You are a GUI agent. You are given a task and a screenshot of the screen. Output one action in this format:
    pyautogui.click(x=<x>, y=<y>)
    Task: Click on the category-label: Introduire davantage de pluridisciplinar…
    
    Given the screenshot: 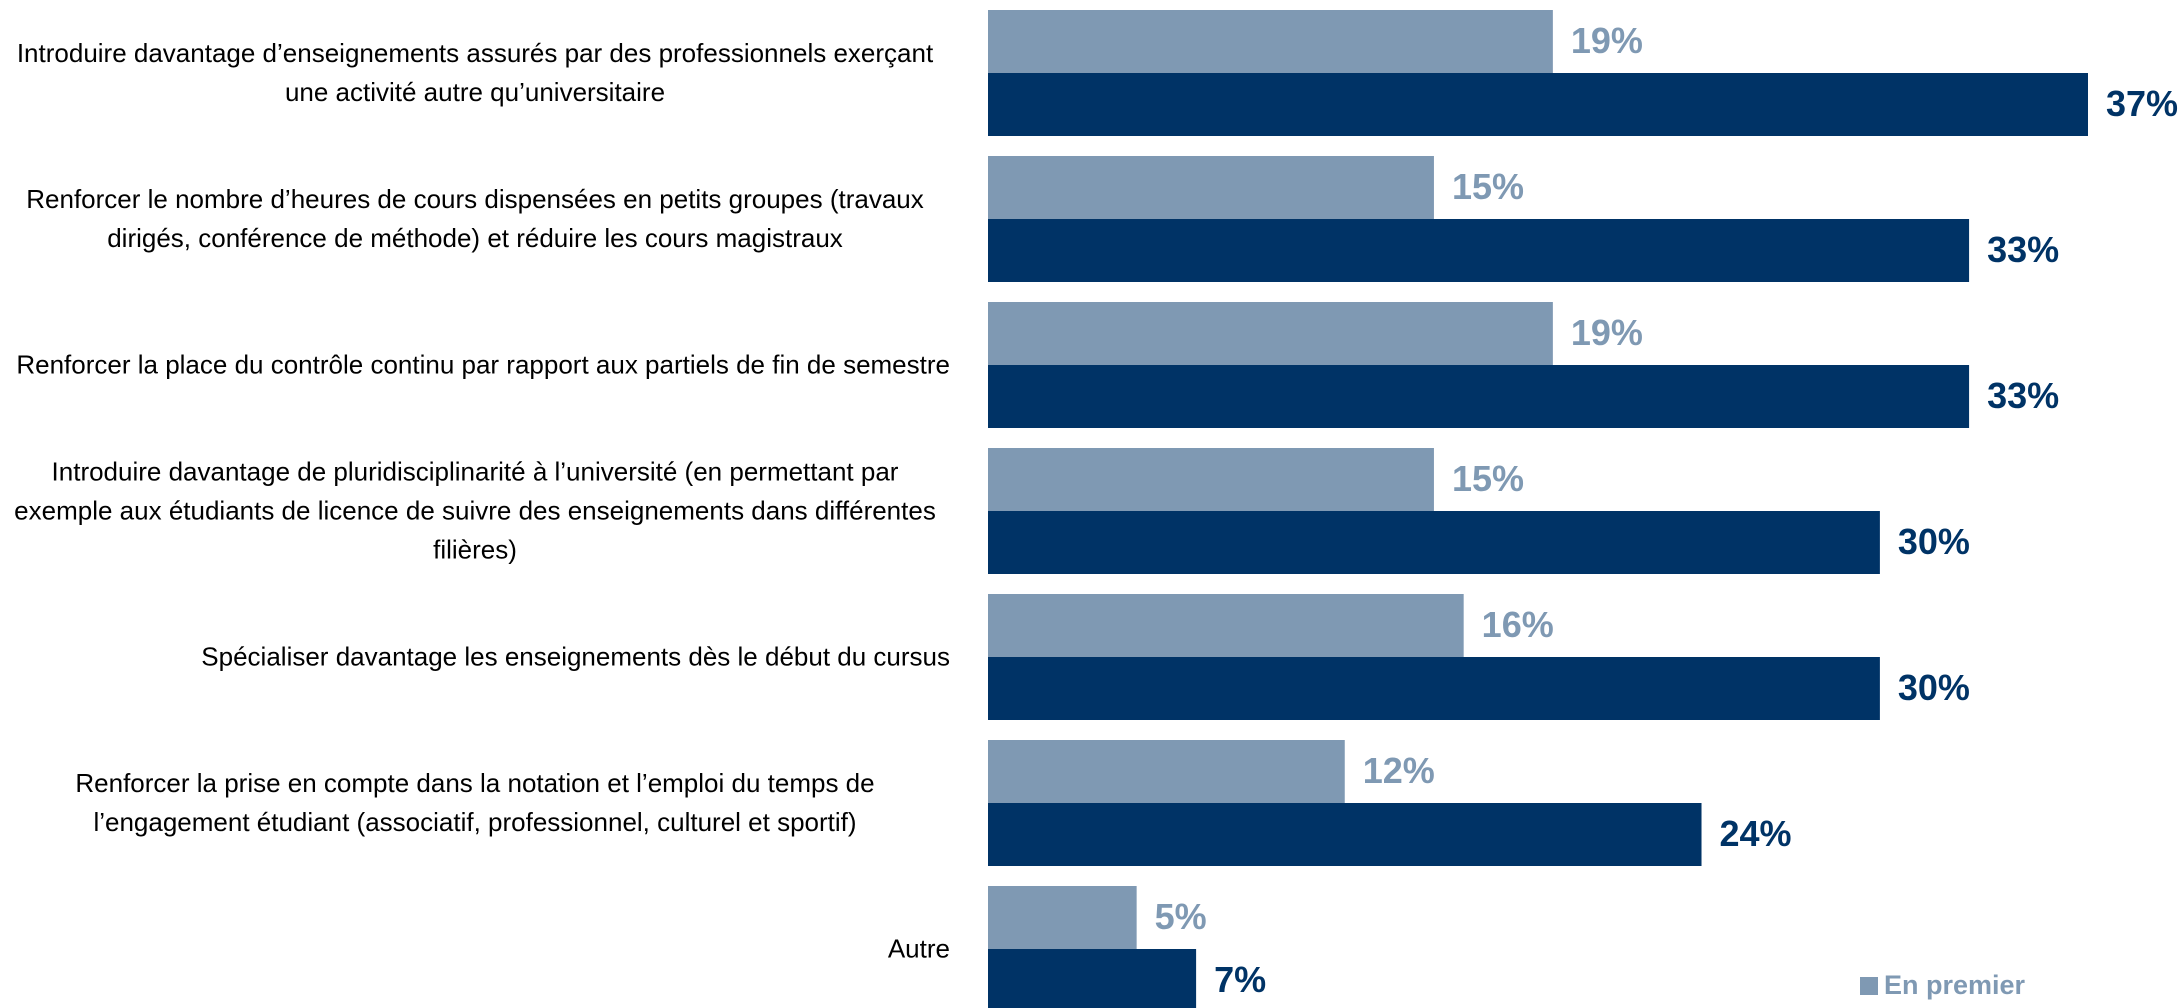 What is the action you would take?
    pyautogui.click(x=475, y=510)
    